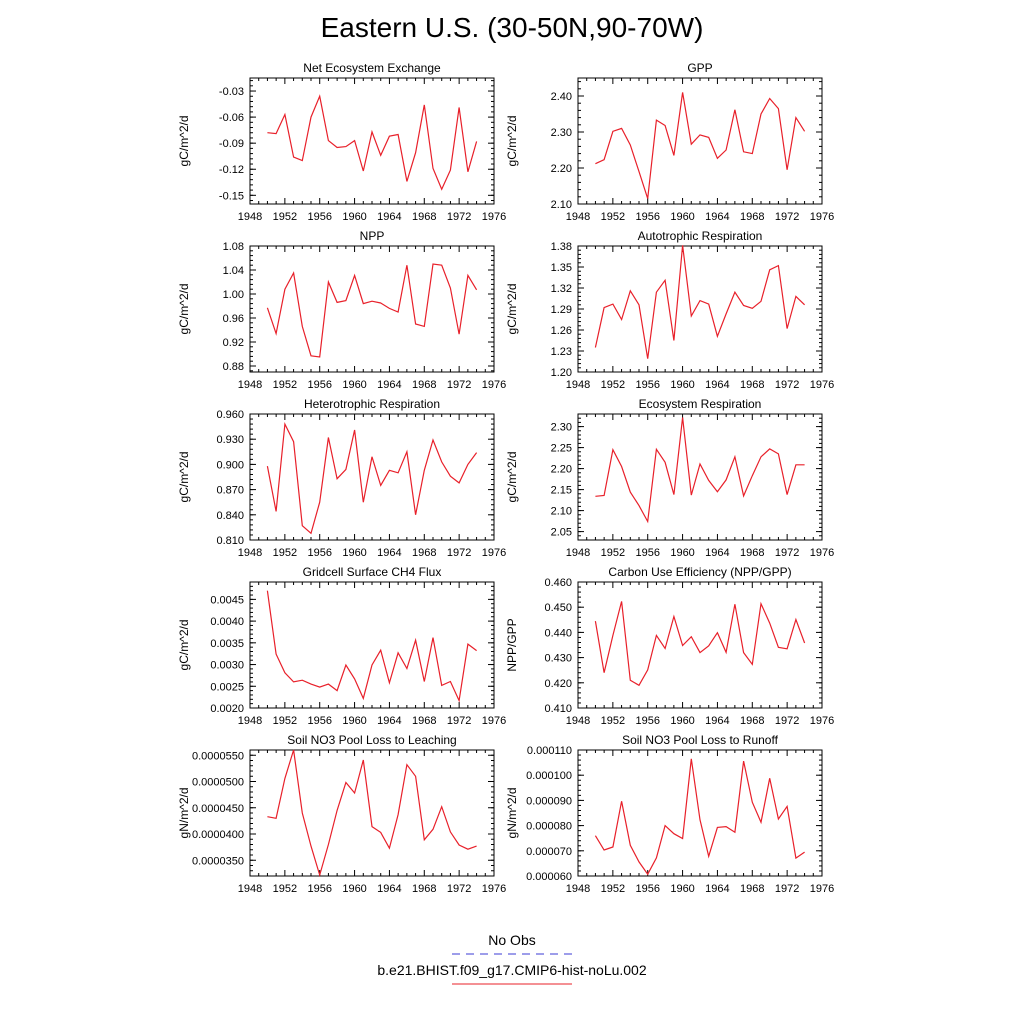  What do you see at coordinates (561, 470) in the screenshot?
I see `y-tick-label: 2.20` at bounding box center [561, 470].